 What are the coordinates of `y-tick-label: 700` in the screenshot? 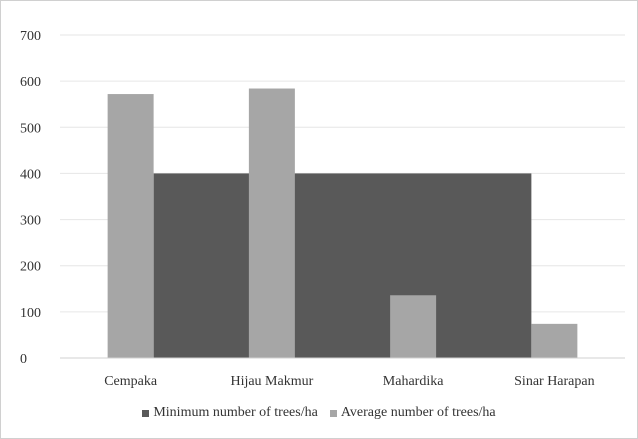 It's located at (30, 36).